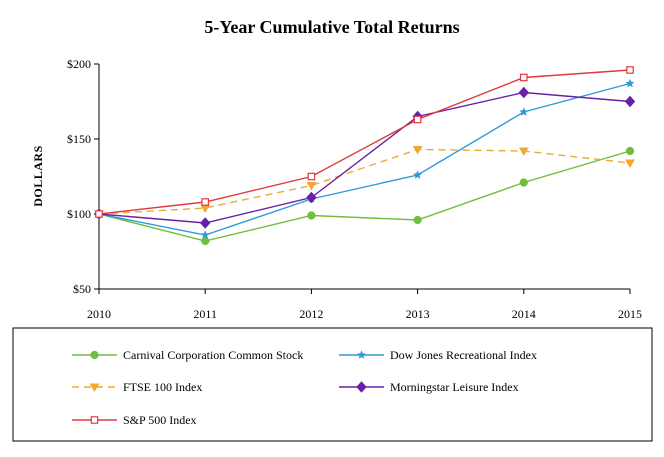 The height and width of the screenshot is (457, 664). What do you see at coordinates (79, 214) in the screenshot?
I see `y-tick-label: $100` at bounding box center [79, 214].